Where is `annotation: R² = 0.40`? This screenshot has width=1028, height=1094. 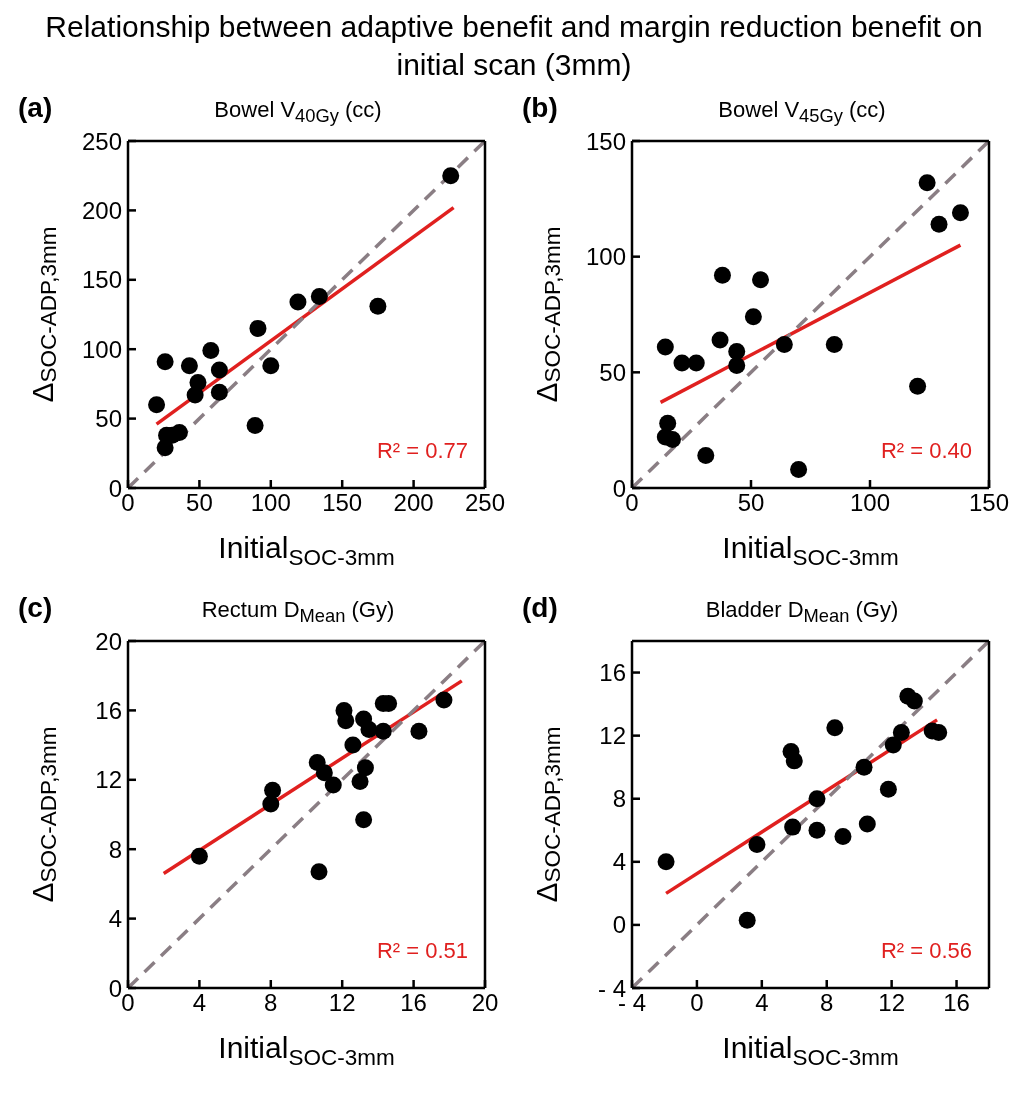
annotation: R² = 0.40 is located at coordinates (926, 451).